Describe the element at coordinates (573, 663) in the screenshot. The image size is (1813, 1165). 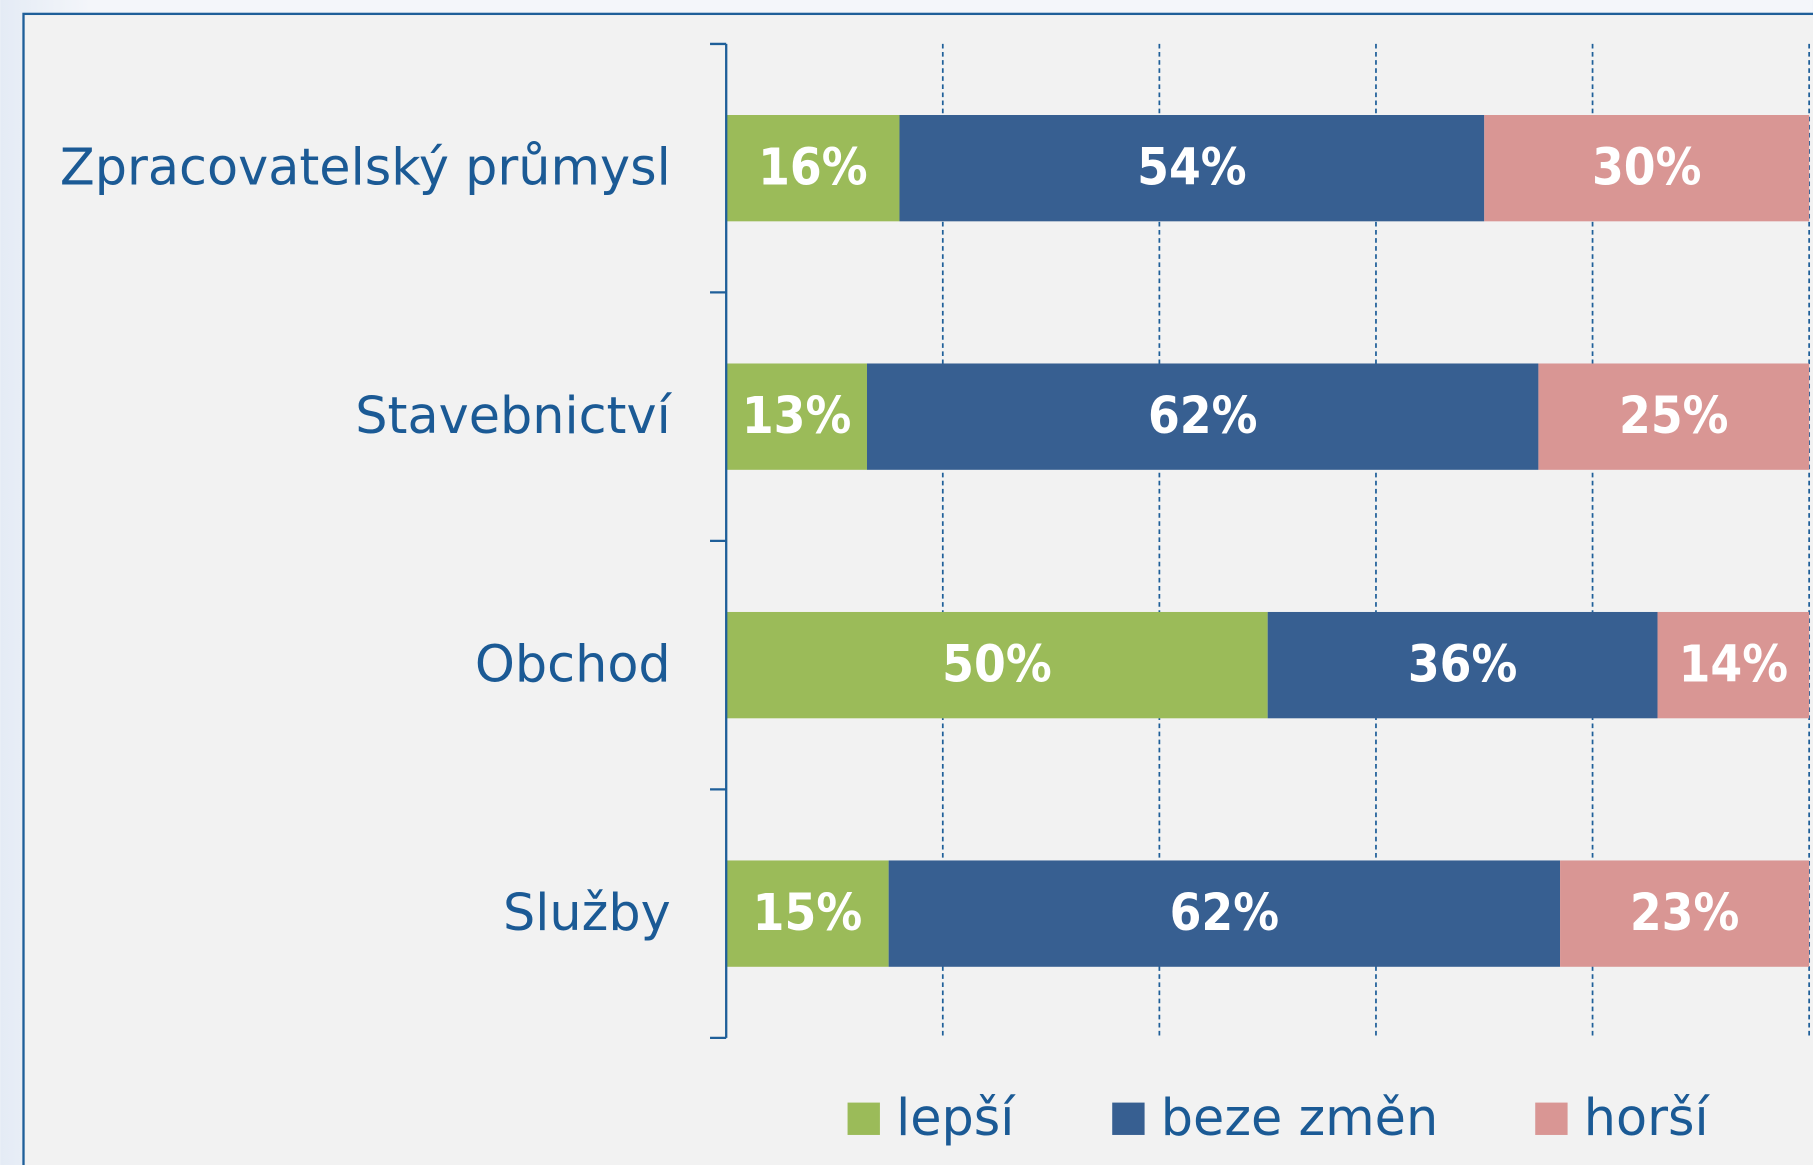
I see `y-tick-label: Obchod` at that location.